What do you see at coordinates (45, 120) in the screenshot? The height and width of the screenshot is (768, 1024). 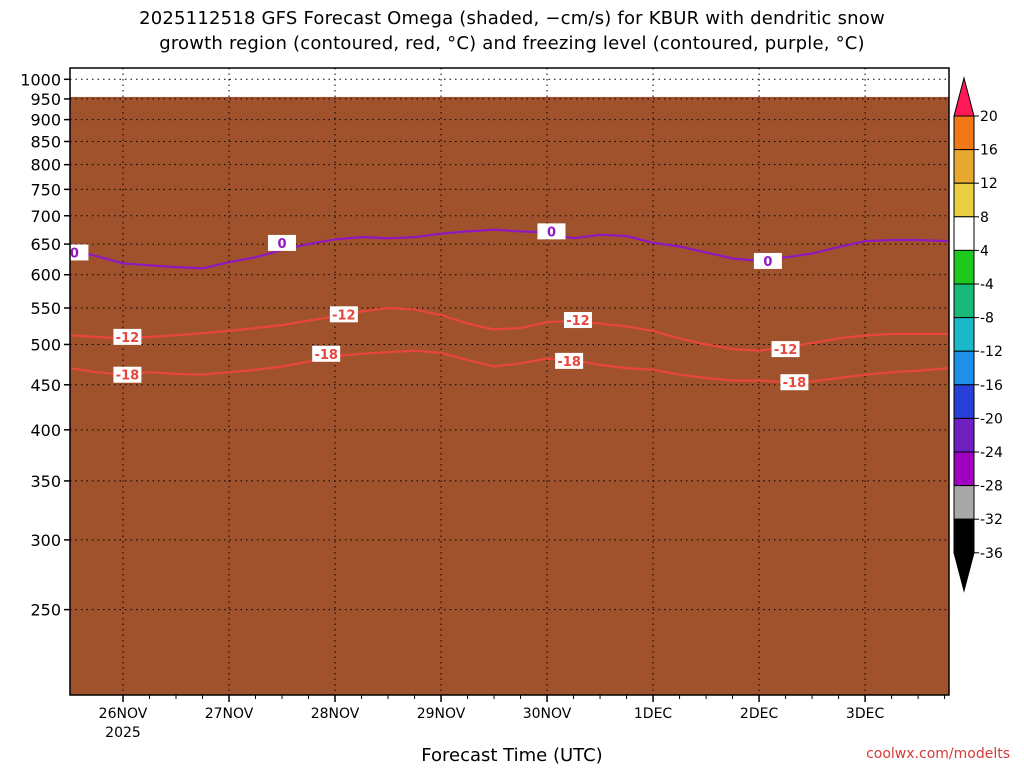 I see `y-tick-label-900: 900` at bounding box center [45, 120].